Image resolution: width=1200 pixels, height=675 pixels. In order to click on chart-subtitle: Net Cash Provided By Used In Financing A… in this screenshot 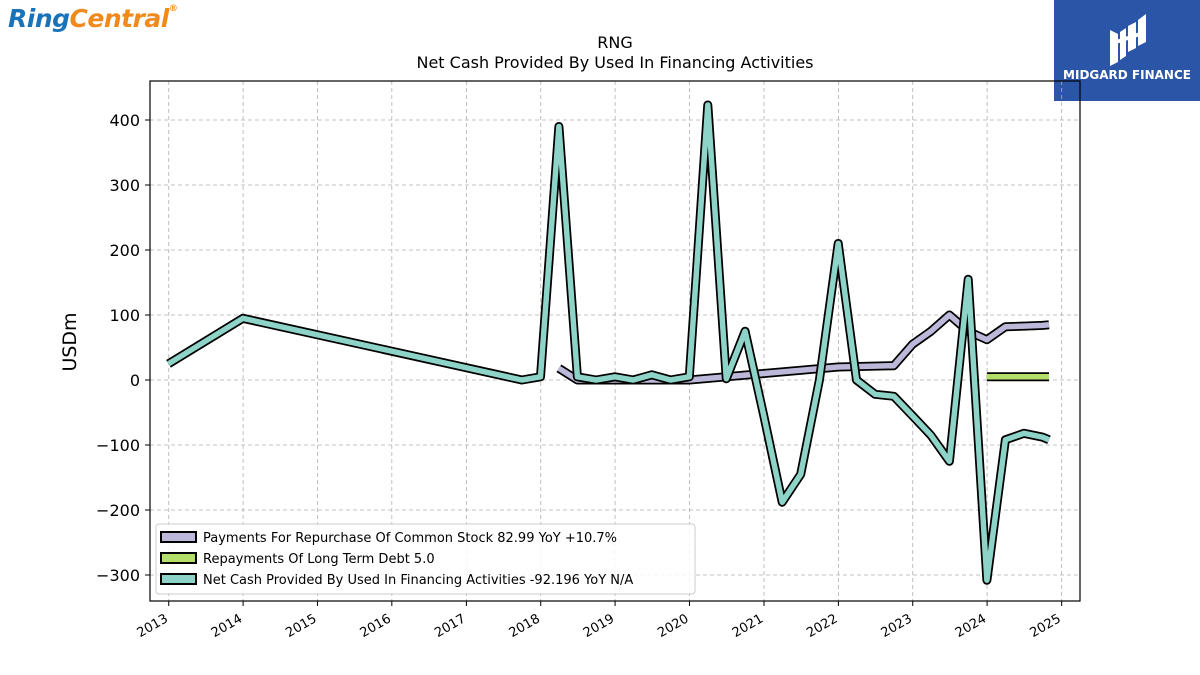, I will do `click(614, 62)`.